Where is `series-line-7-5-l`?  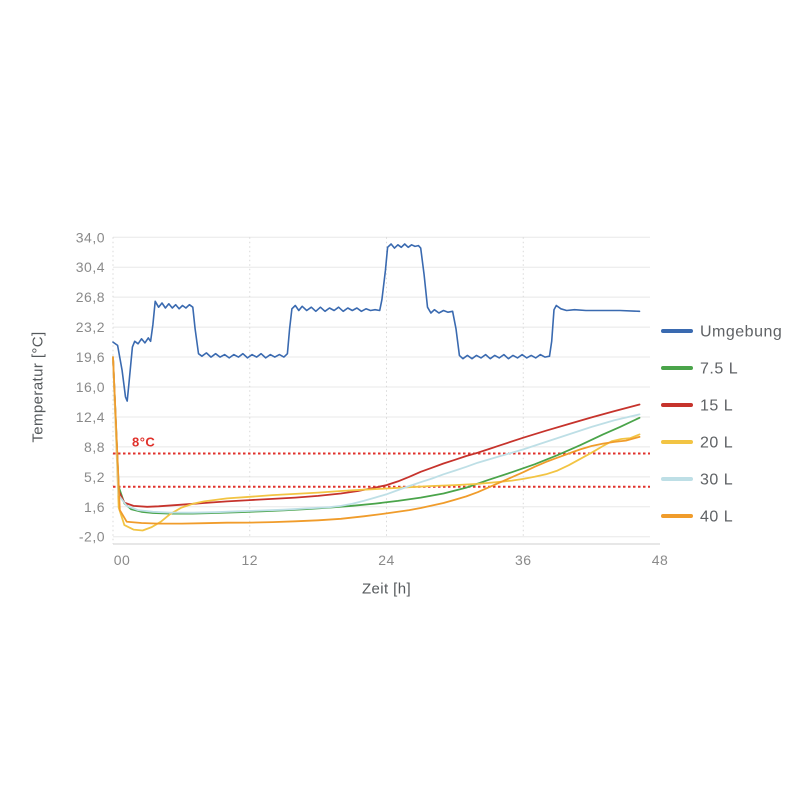 series-line-7-5-l is located at coordinates (376, 435).